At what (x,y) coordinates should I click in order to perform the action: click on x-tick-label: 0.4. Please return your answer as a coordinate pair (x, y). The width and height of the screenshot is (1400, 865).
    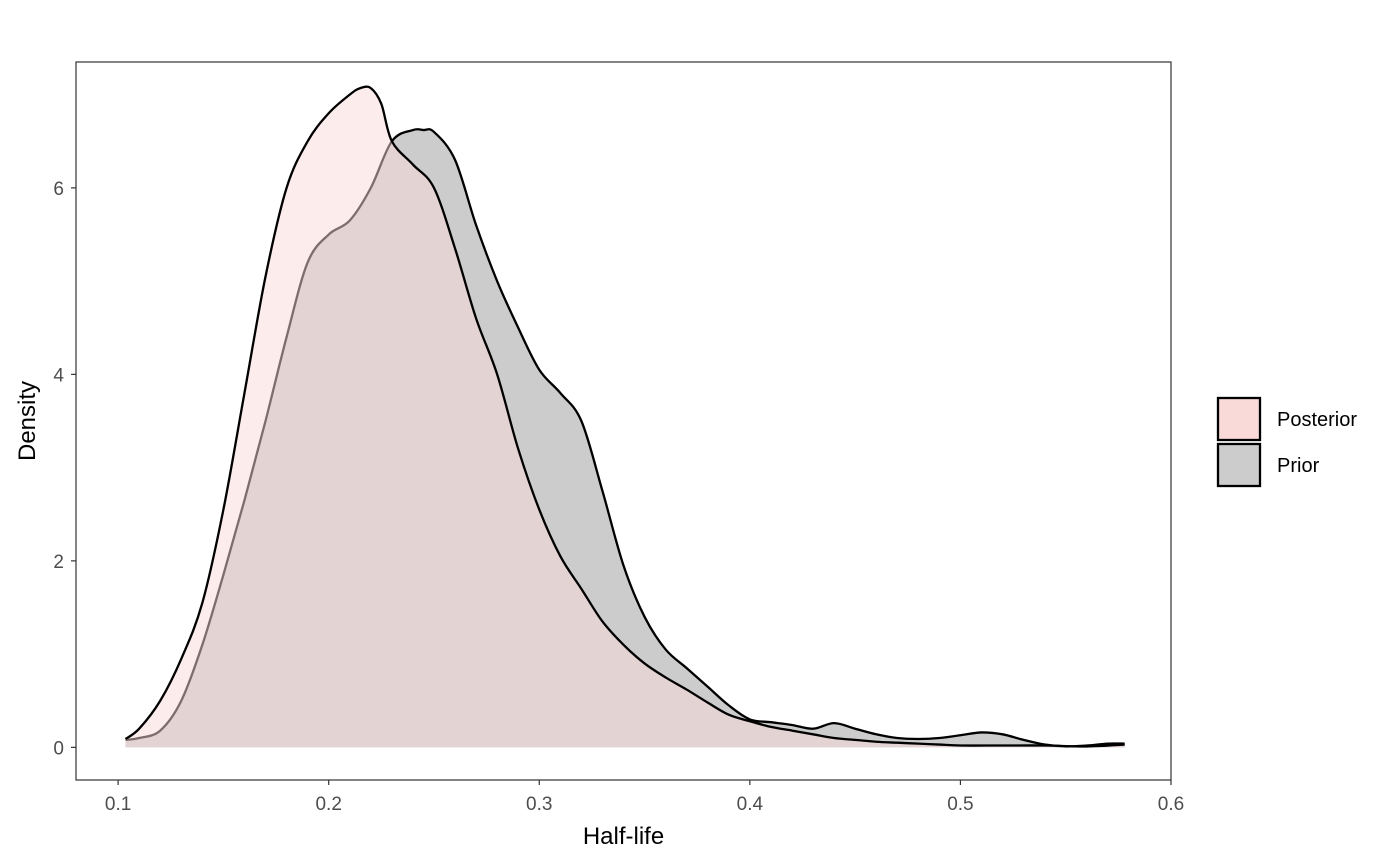
    Looking at the image, I should click on (750, 804).